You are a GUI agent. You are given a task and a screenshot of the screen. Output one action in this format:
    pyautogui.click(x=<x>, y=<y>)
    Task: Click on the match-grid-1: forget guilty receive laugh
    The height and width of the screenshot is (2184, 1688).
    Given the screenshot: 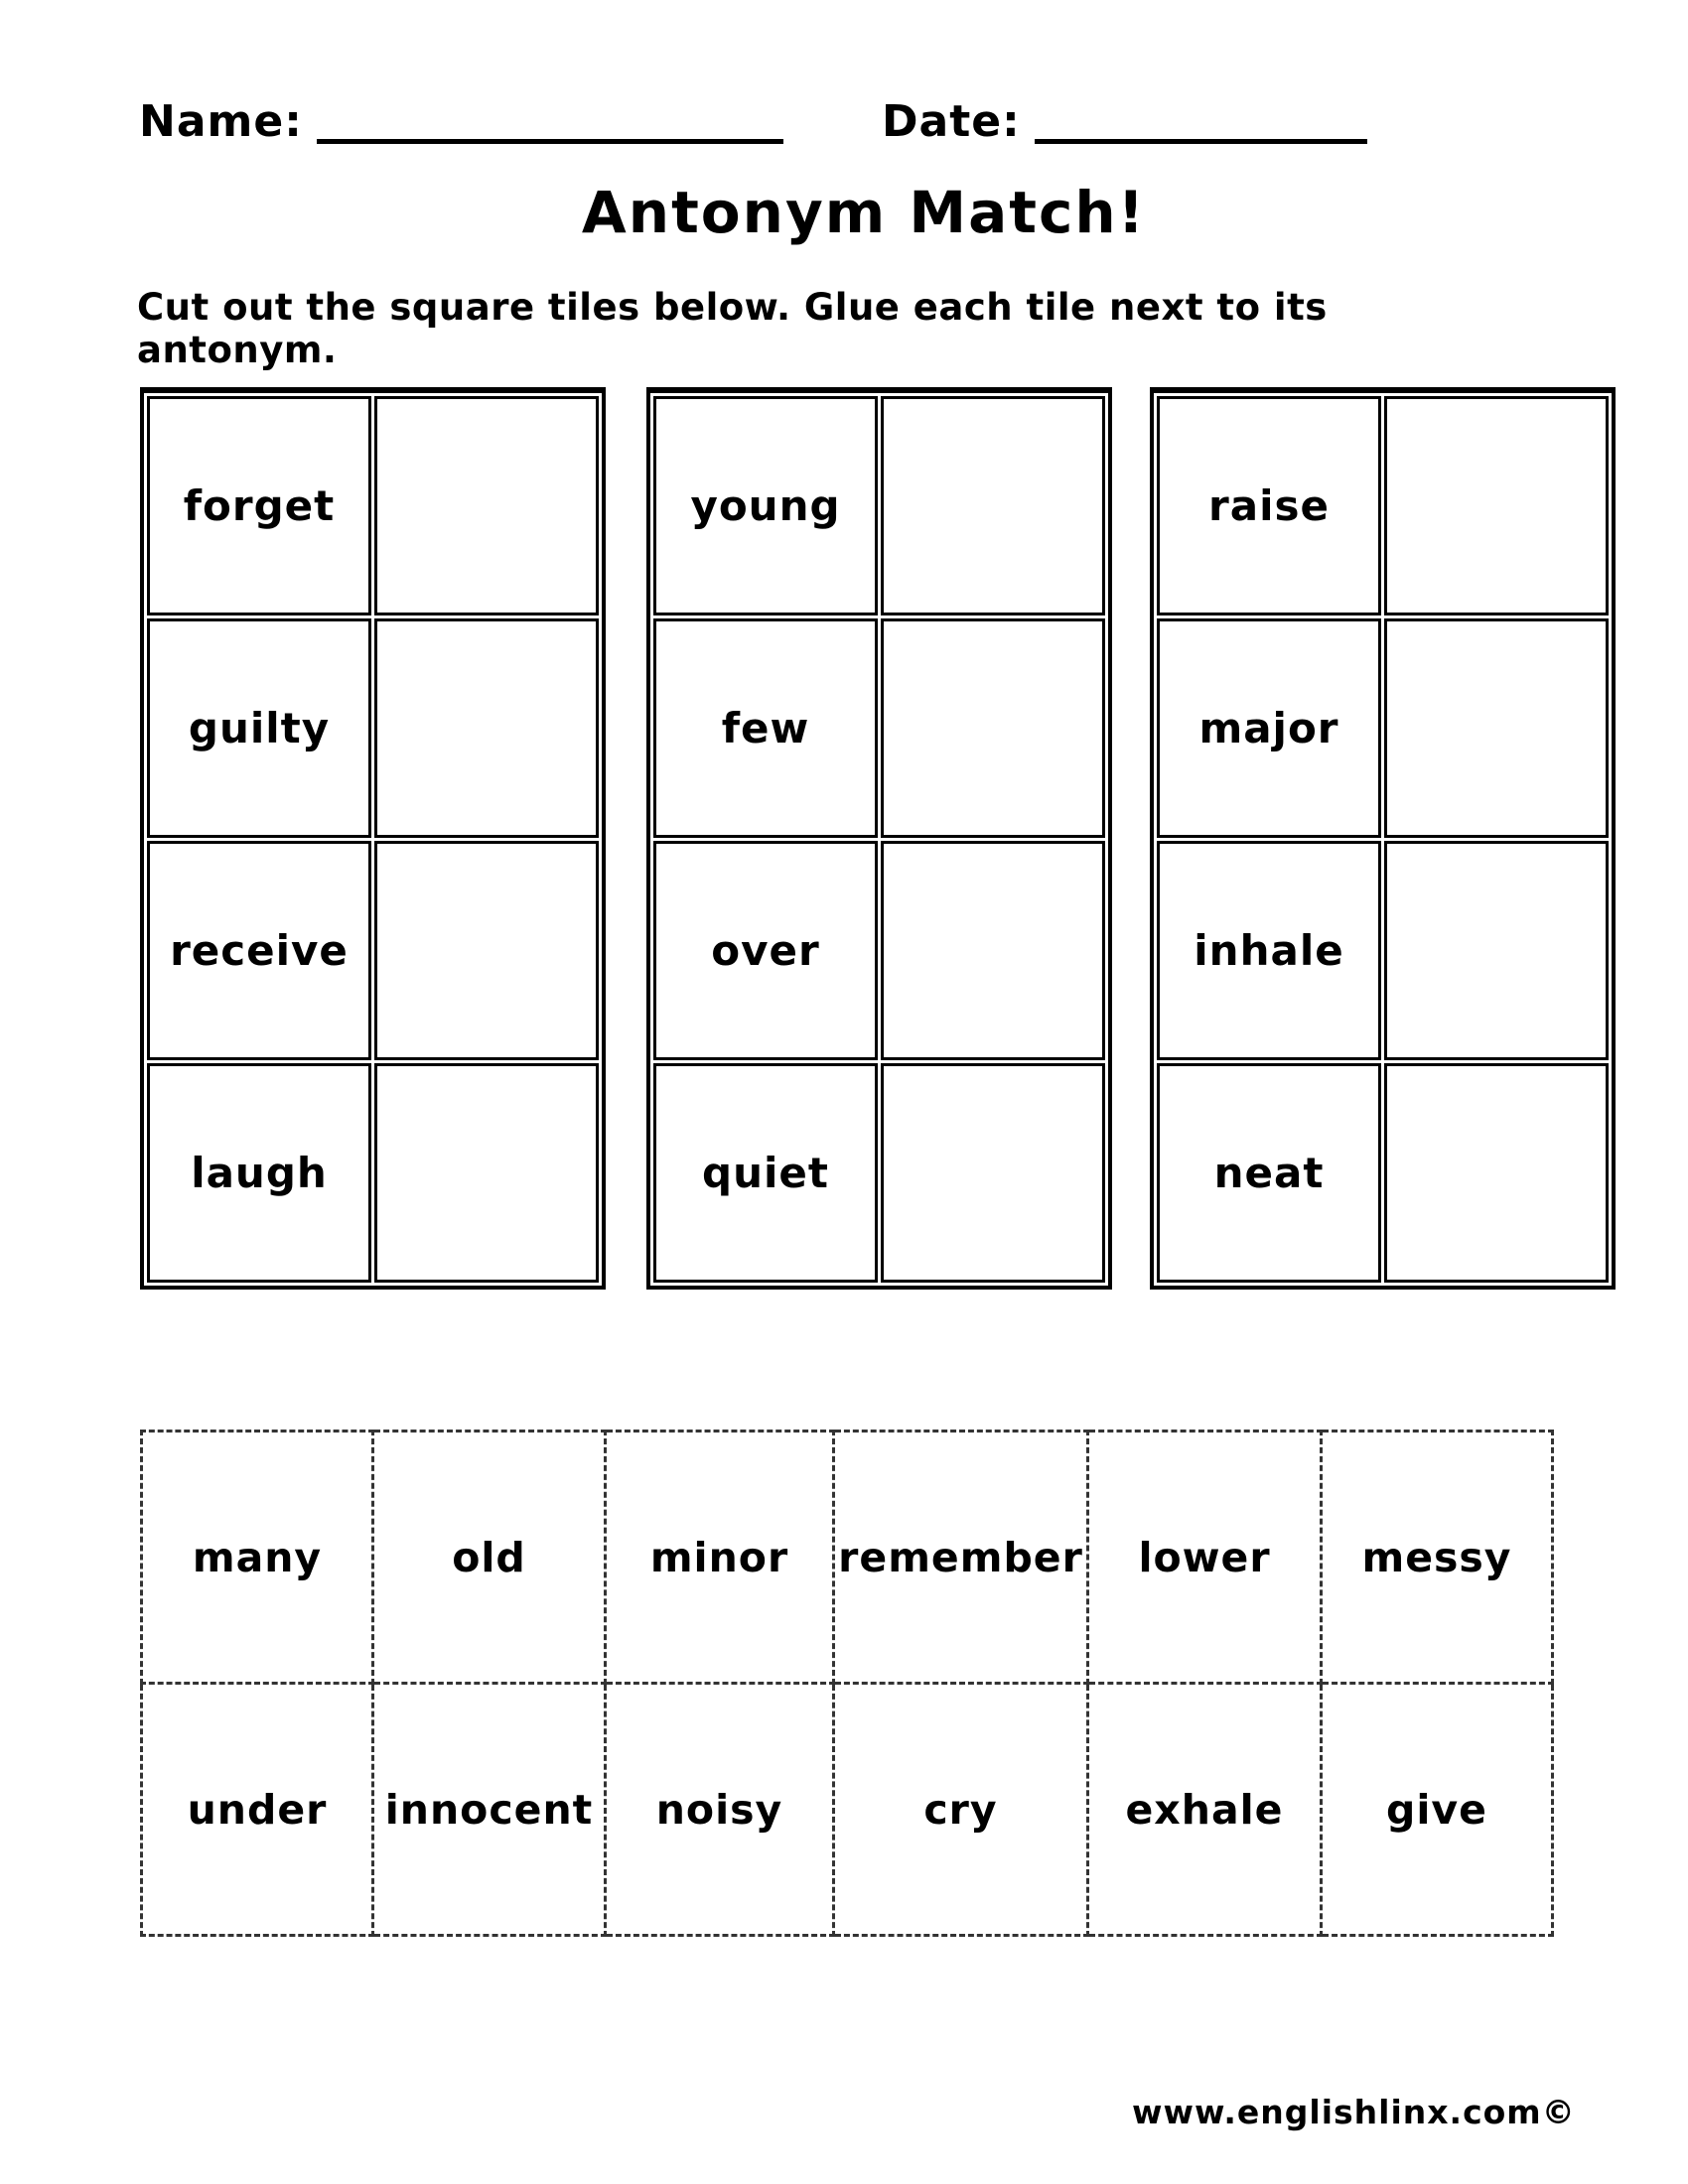 What is the action you would take?
    pyautogui.click(x=373, y=838)
    